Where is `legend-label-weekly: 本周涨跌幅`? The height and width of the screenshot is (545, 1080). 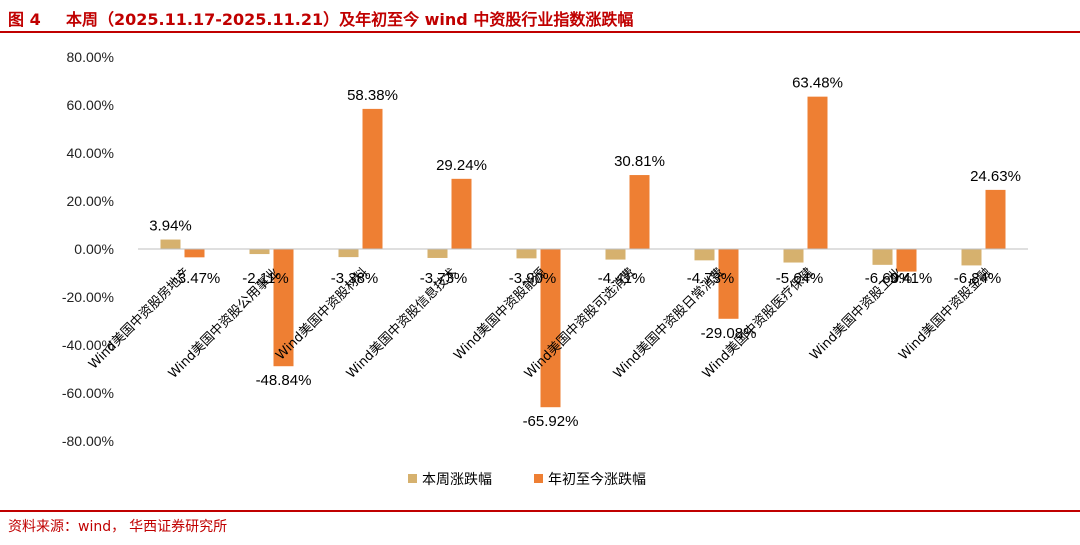
legend-label-weekly: 本周涨跌幅 is located at coordinates (457, 480).